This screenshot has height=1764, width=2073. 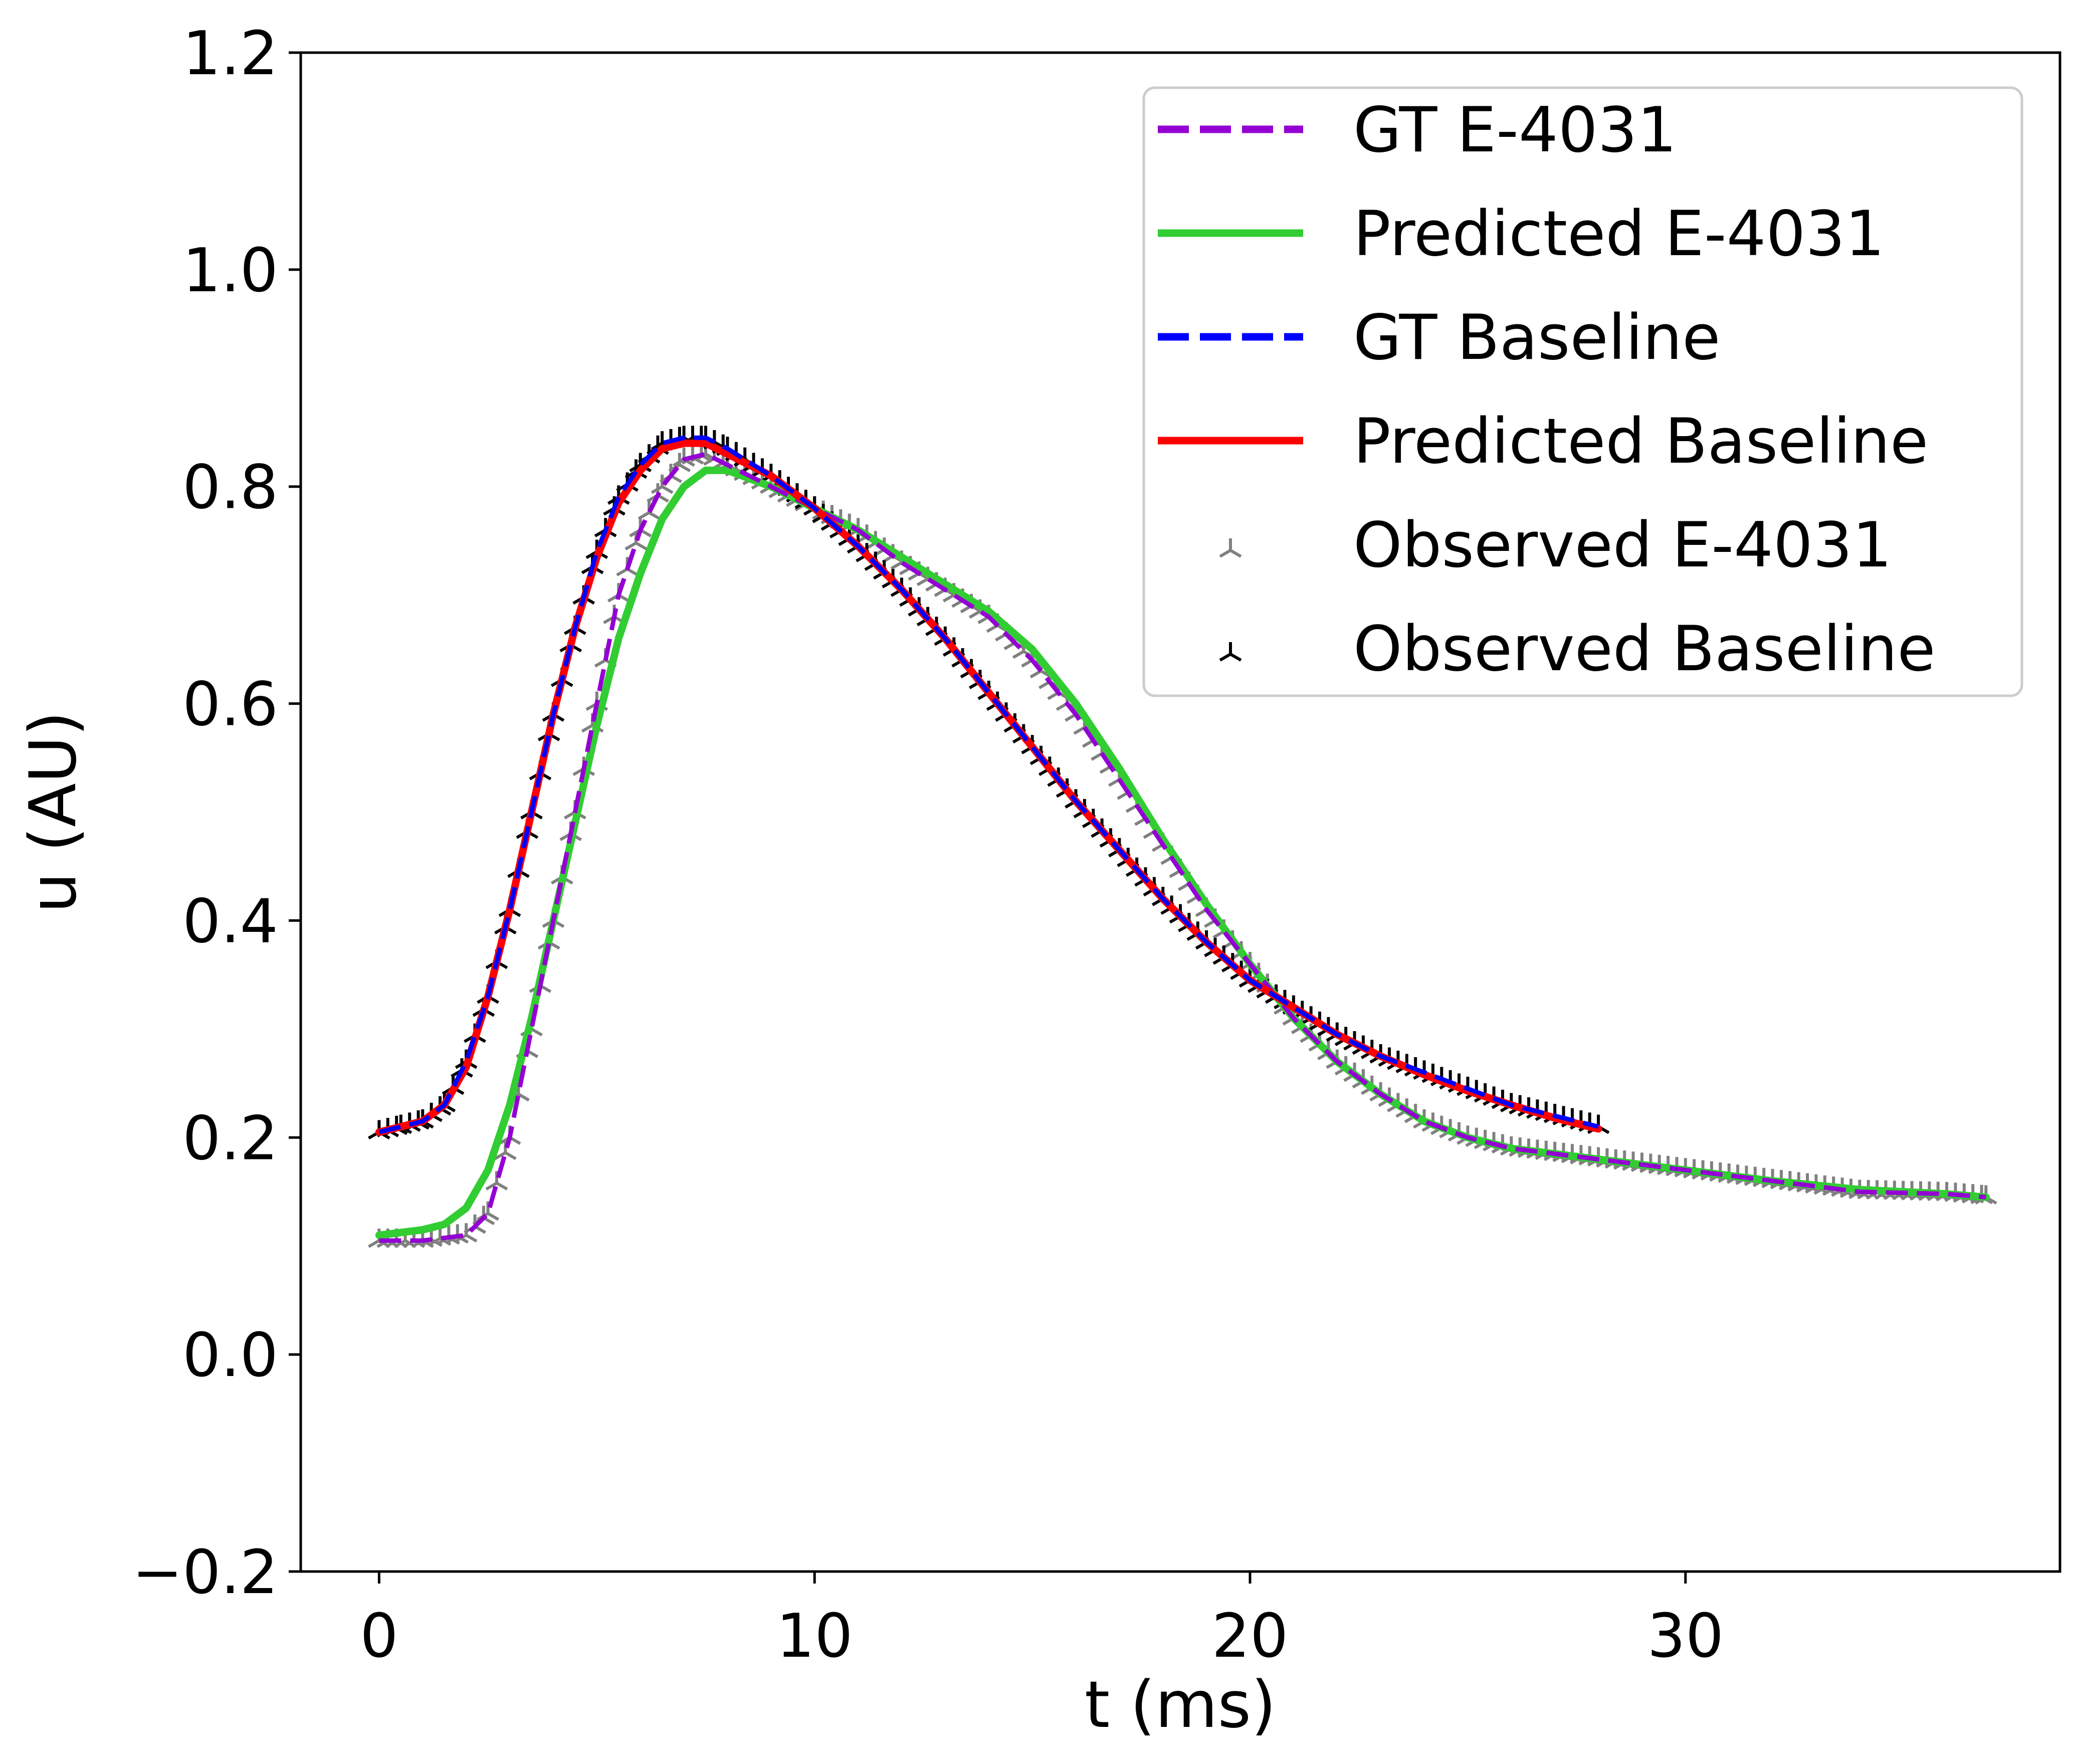 I want to click on x-tick-label: 30, so click(x=1685, y=1636).